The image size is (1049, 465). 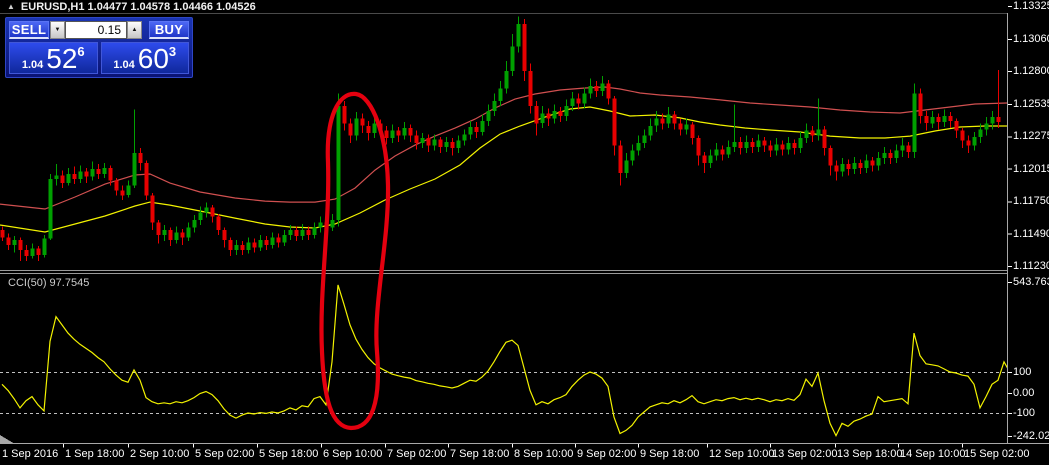 What do you see at coordinates (53, 58) in the screenshot?
I see `sell-price-display: 1.04 52 6` at bounding box center [53, 58].